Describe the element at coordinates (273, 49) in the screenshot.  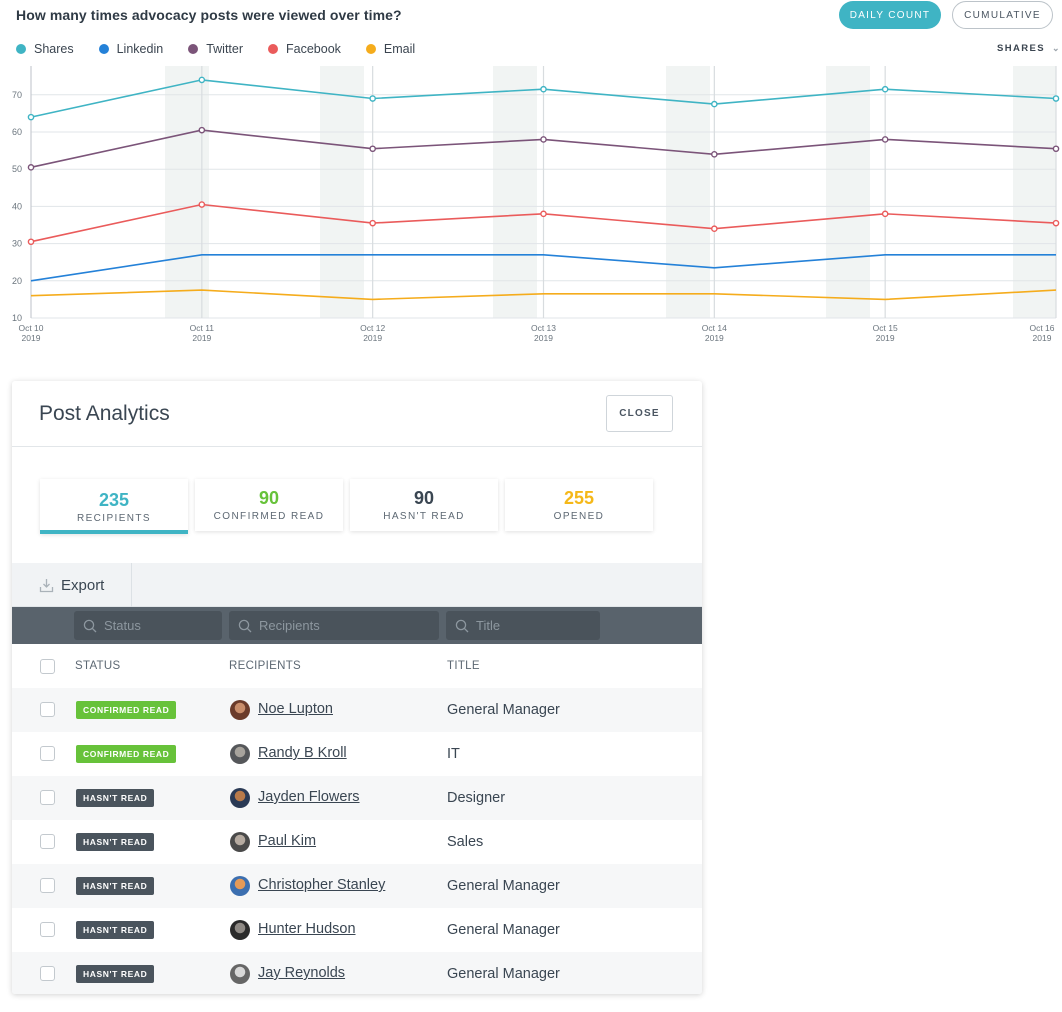
I see `legend-dot-facebook` at that location.